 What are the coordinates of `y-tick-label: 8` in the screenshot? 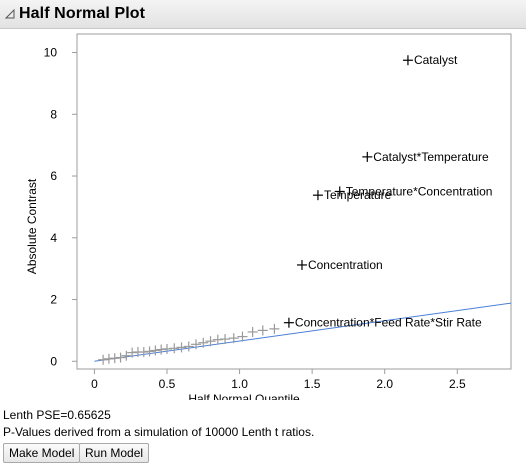 It's located at (53, 114).